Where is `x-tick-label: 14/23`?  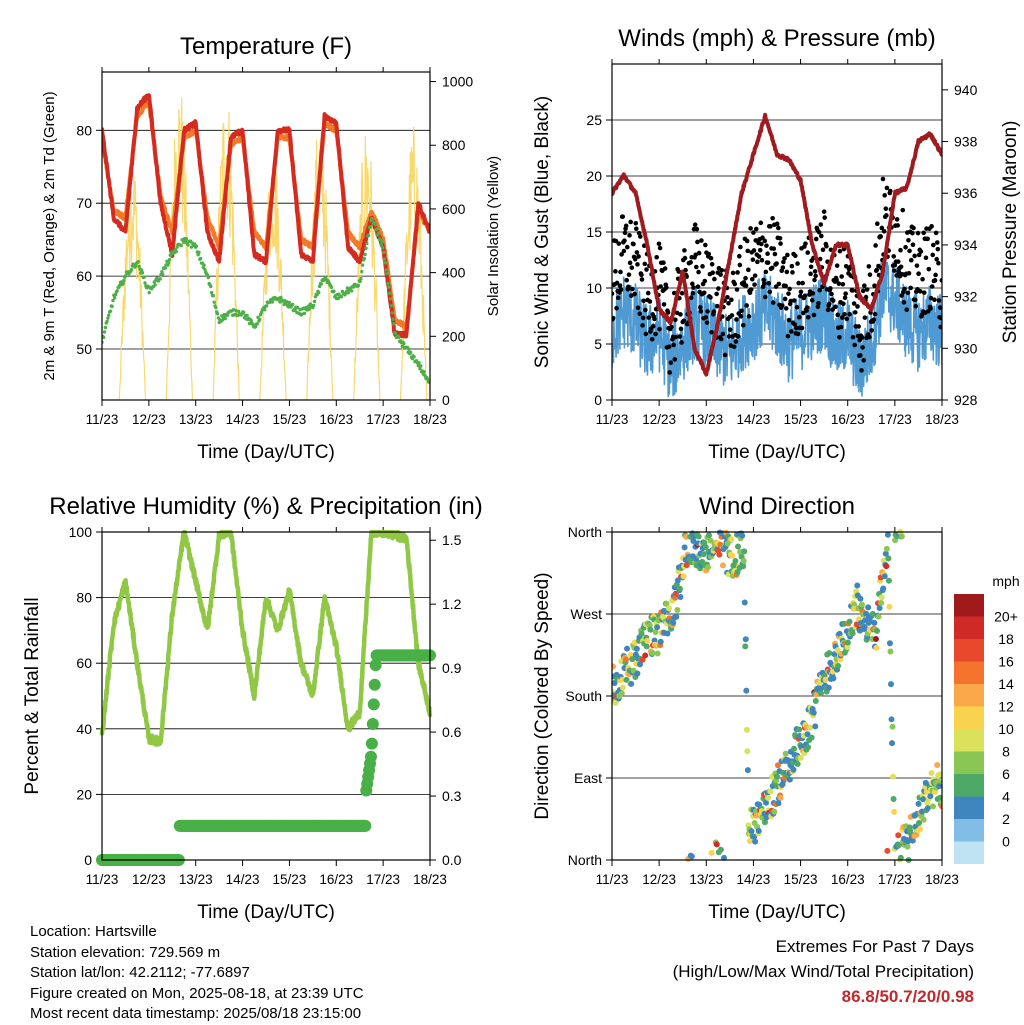 x-tick-label: 14/23 is located at coordinates (754, 419).